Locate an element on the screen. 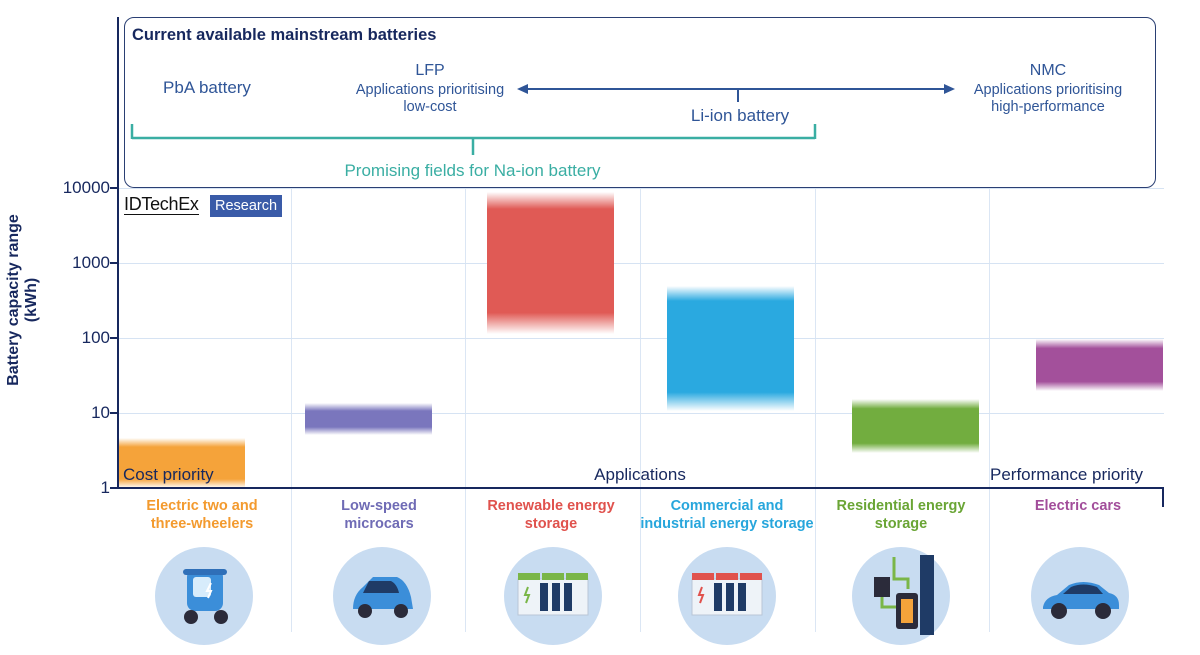  electric-car-icon is located at coordinates (1080, 596).